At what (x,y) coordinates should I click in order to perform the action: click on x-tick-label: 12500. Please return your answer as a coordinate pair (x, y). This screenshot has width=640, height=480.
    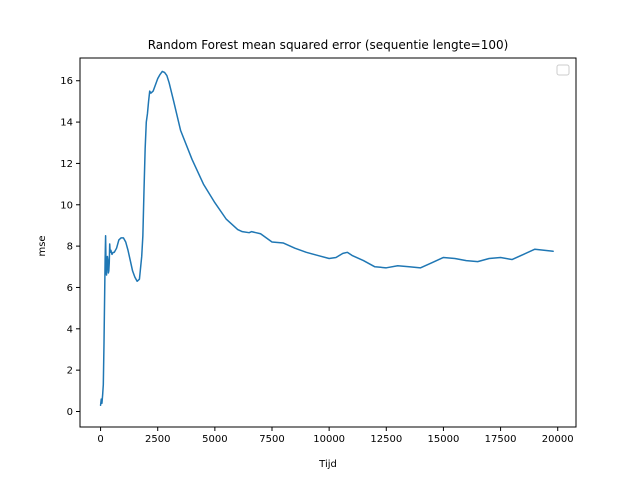
    Looking at the image, I should click on (386, 439).